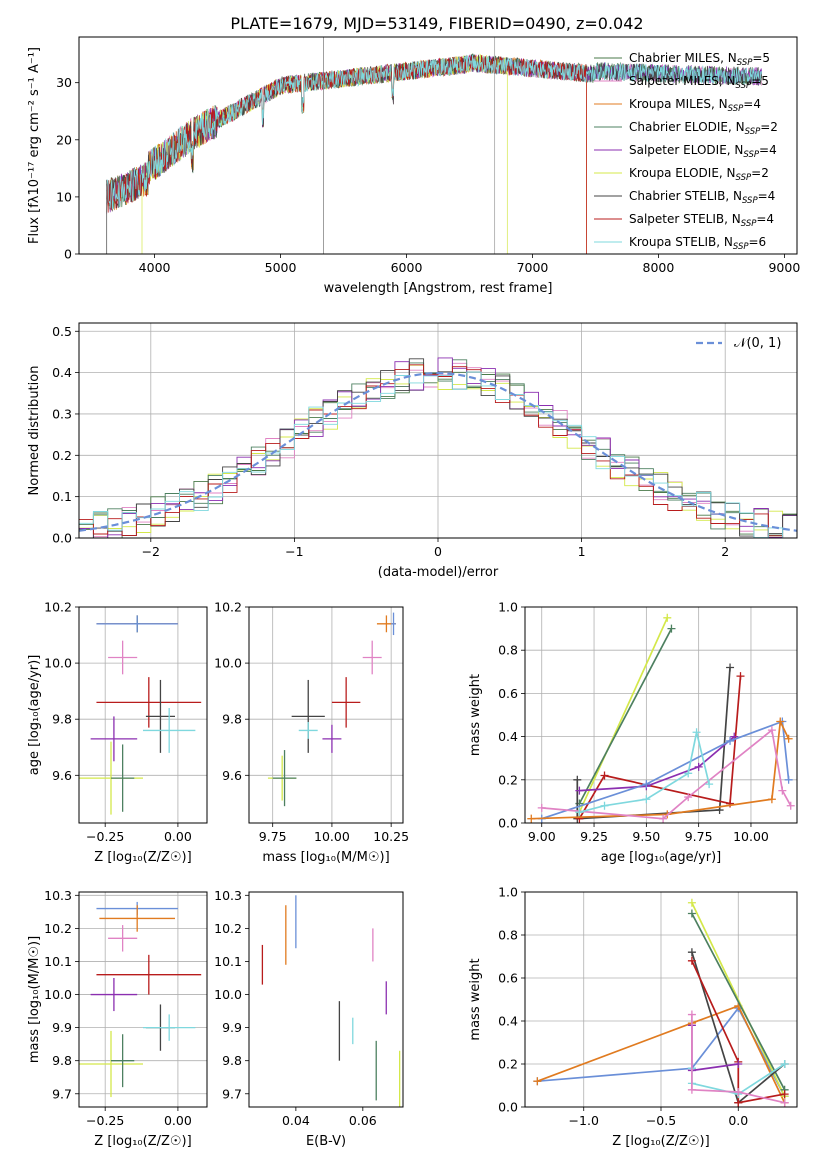 This screenshot has height=1170, width=819. I want to click on y-tick-label: 0.4, so click(508, 1021).